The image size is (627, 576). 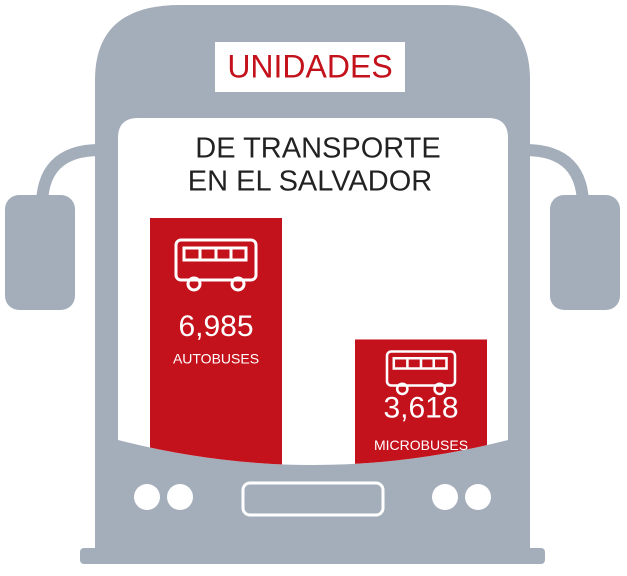 What do you see at coordinates (216, 359) in the screenshot?
I see `category-label: AUTOBUSES` at bounding box center [216, 359].